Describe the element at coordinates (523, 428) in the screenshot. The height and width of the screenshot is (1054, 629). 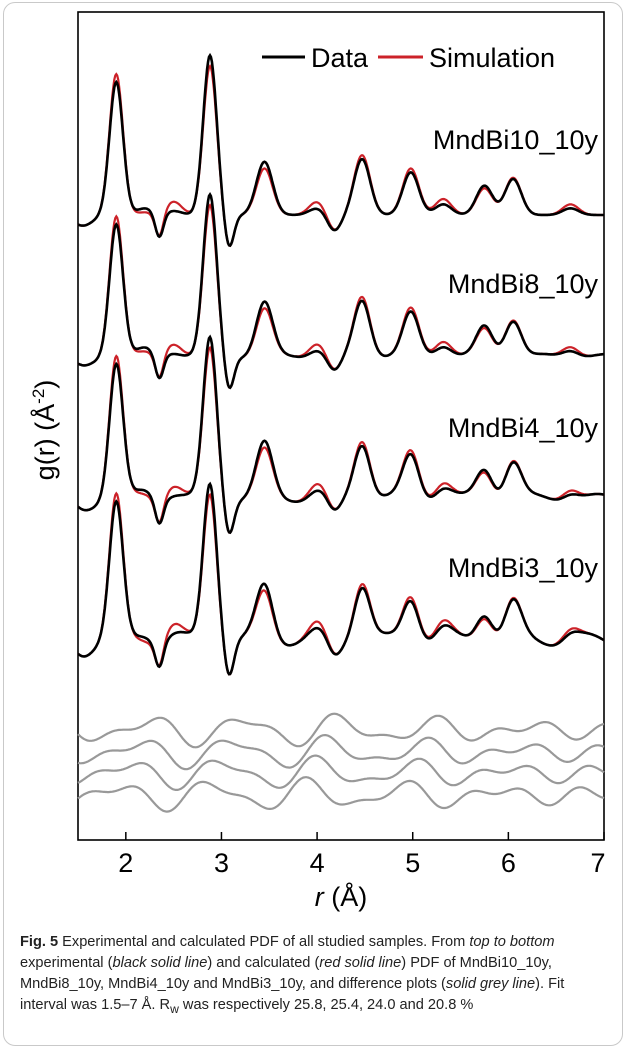
I see `panel-label-3: MndBi4_10y` at that location.